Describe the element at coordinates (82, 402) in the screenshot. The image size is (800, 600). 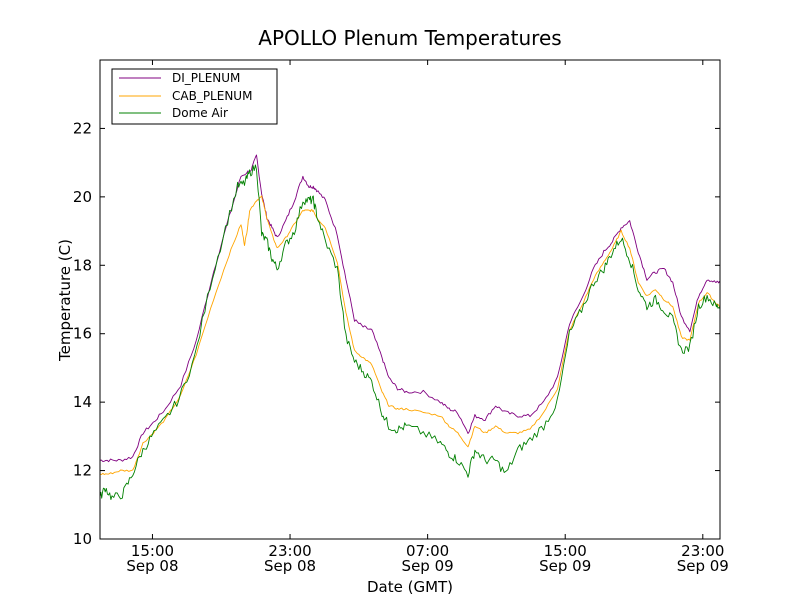
I see `y-tick-label: 14` at that location.